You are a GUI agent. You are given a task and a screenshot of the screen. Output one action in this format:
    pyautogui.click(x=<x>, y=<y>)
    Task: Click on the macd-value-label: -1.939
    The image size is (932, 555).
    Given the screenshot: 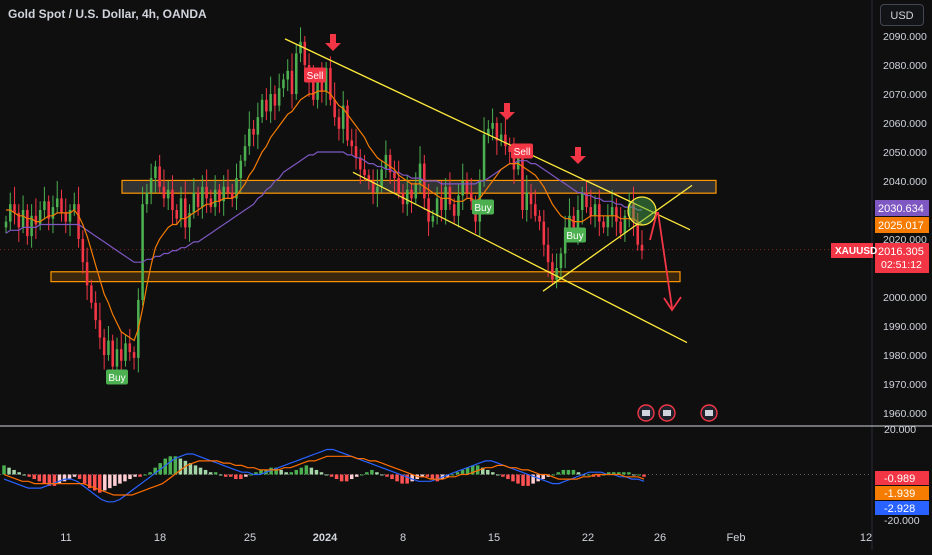 What is the action you would take?
    pyautogui.click(x=899, y=494)
    